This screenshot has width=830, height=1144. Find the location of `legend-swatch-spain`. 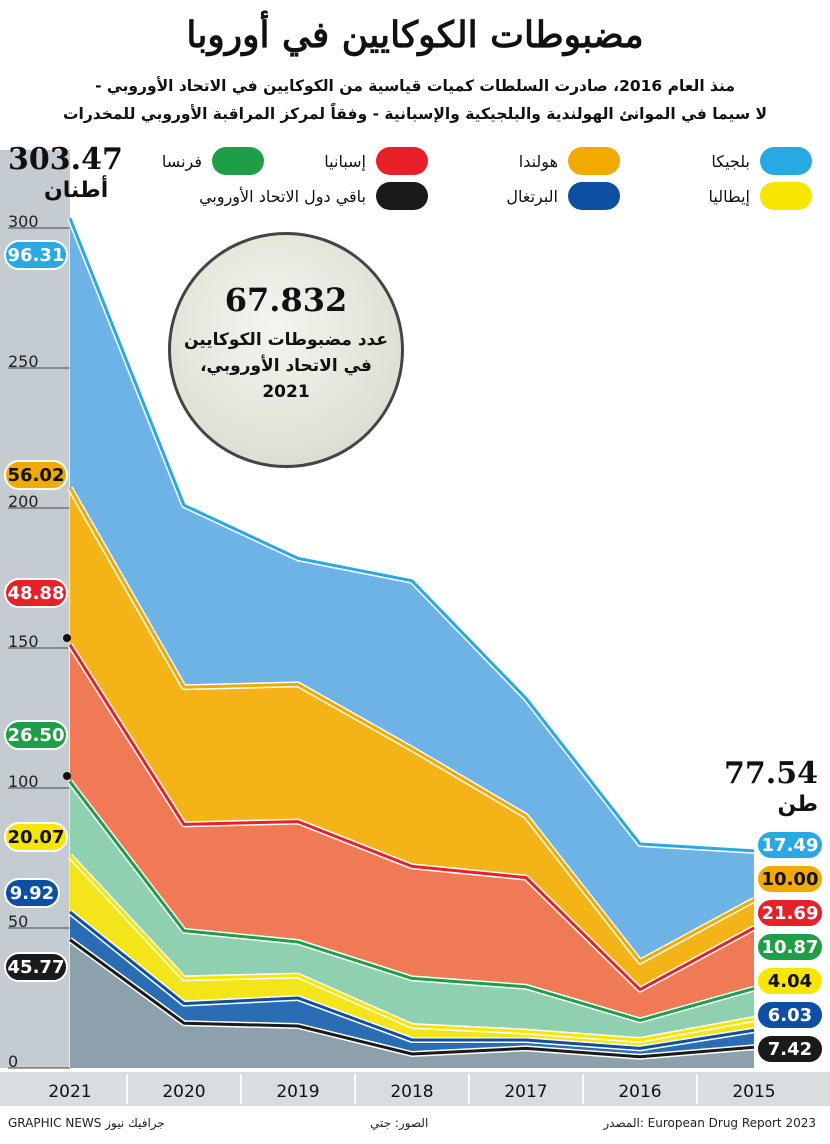

legend-swatch-spain is located at coordinates (402, 161).